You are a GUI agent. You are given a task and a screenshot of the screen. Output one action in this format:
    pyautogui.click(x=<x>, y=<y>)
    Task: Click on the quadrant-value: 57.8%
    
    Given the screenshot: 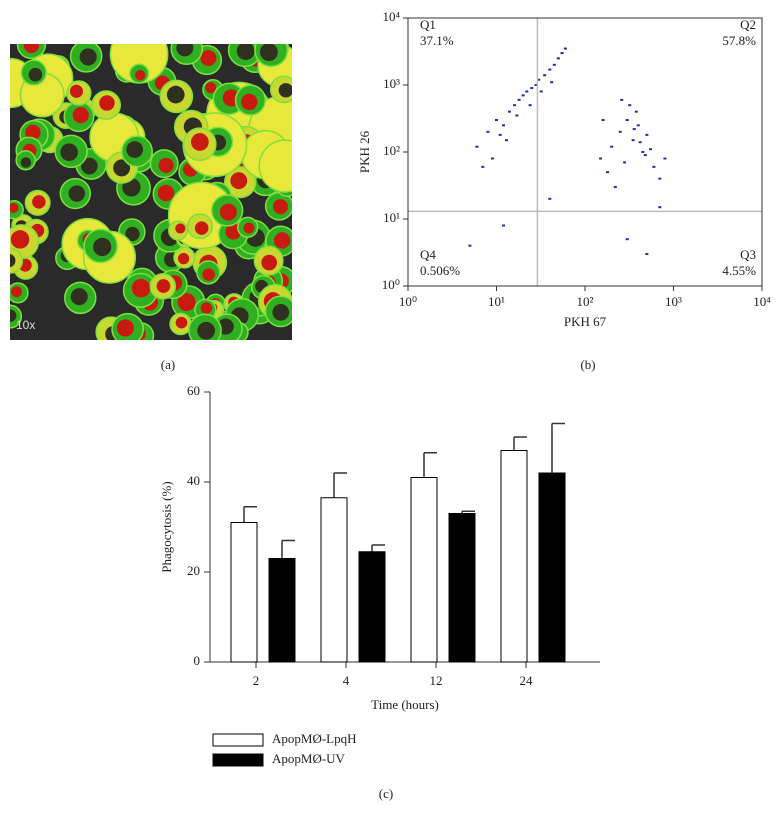 What is the action you would take?
    pyautogui.click(x=739, y=40)
    